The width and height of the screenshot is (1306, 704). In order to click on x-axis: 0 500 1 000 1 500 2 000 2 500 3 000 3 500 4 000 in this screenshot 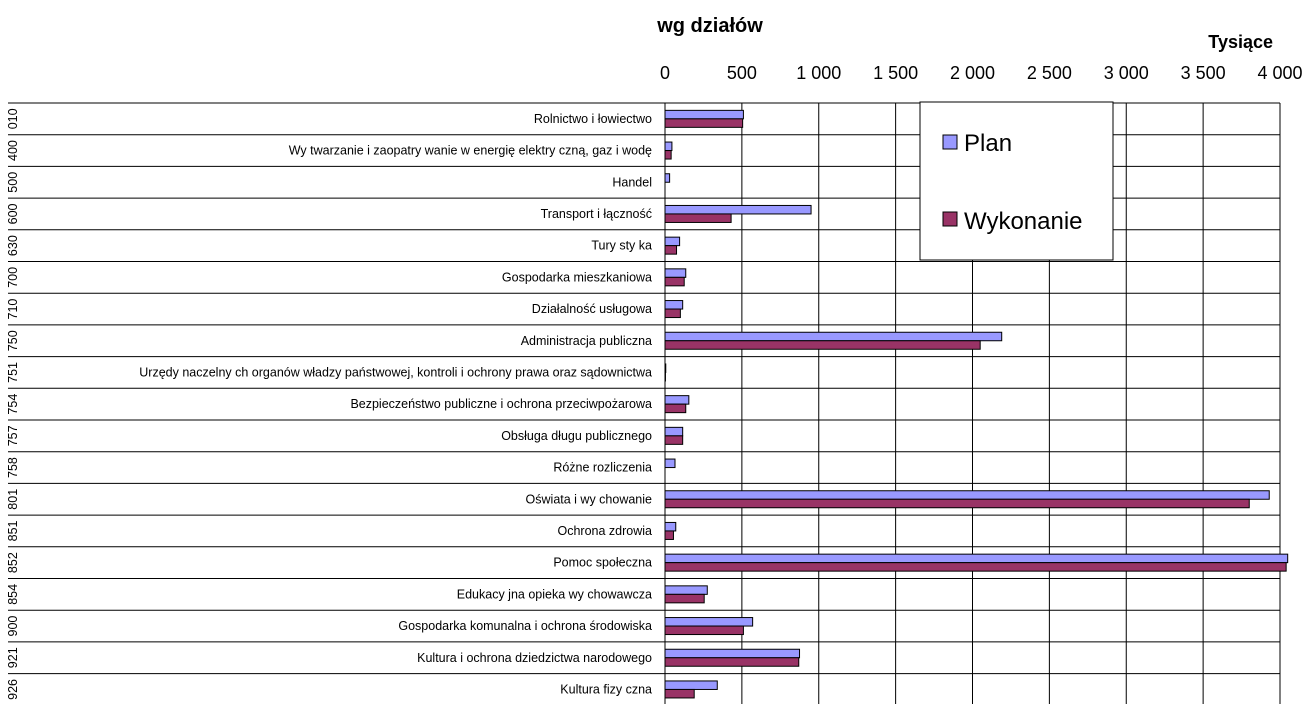, I will do `click(981, 73)`.